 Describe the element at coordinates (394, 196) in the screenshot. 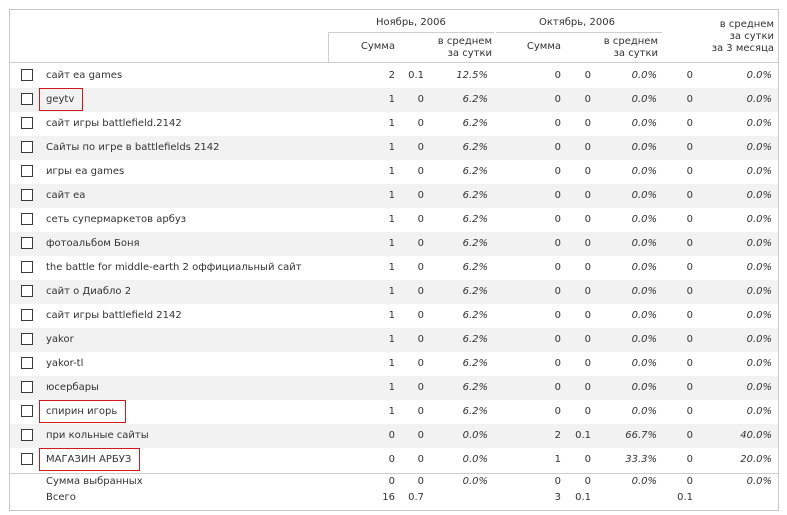

I see `table-row: сайт ea 1 0 6.2% 0 0 0.0% 0 0.0%` at that location.